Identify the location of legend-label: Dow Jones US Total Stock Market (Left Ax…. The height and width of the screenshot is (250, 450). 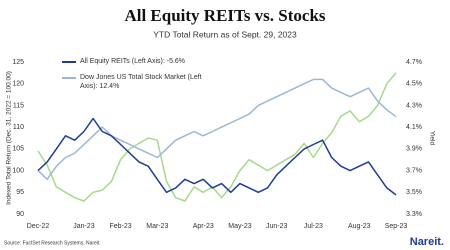
(141, 82).